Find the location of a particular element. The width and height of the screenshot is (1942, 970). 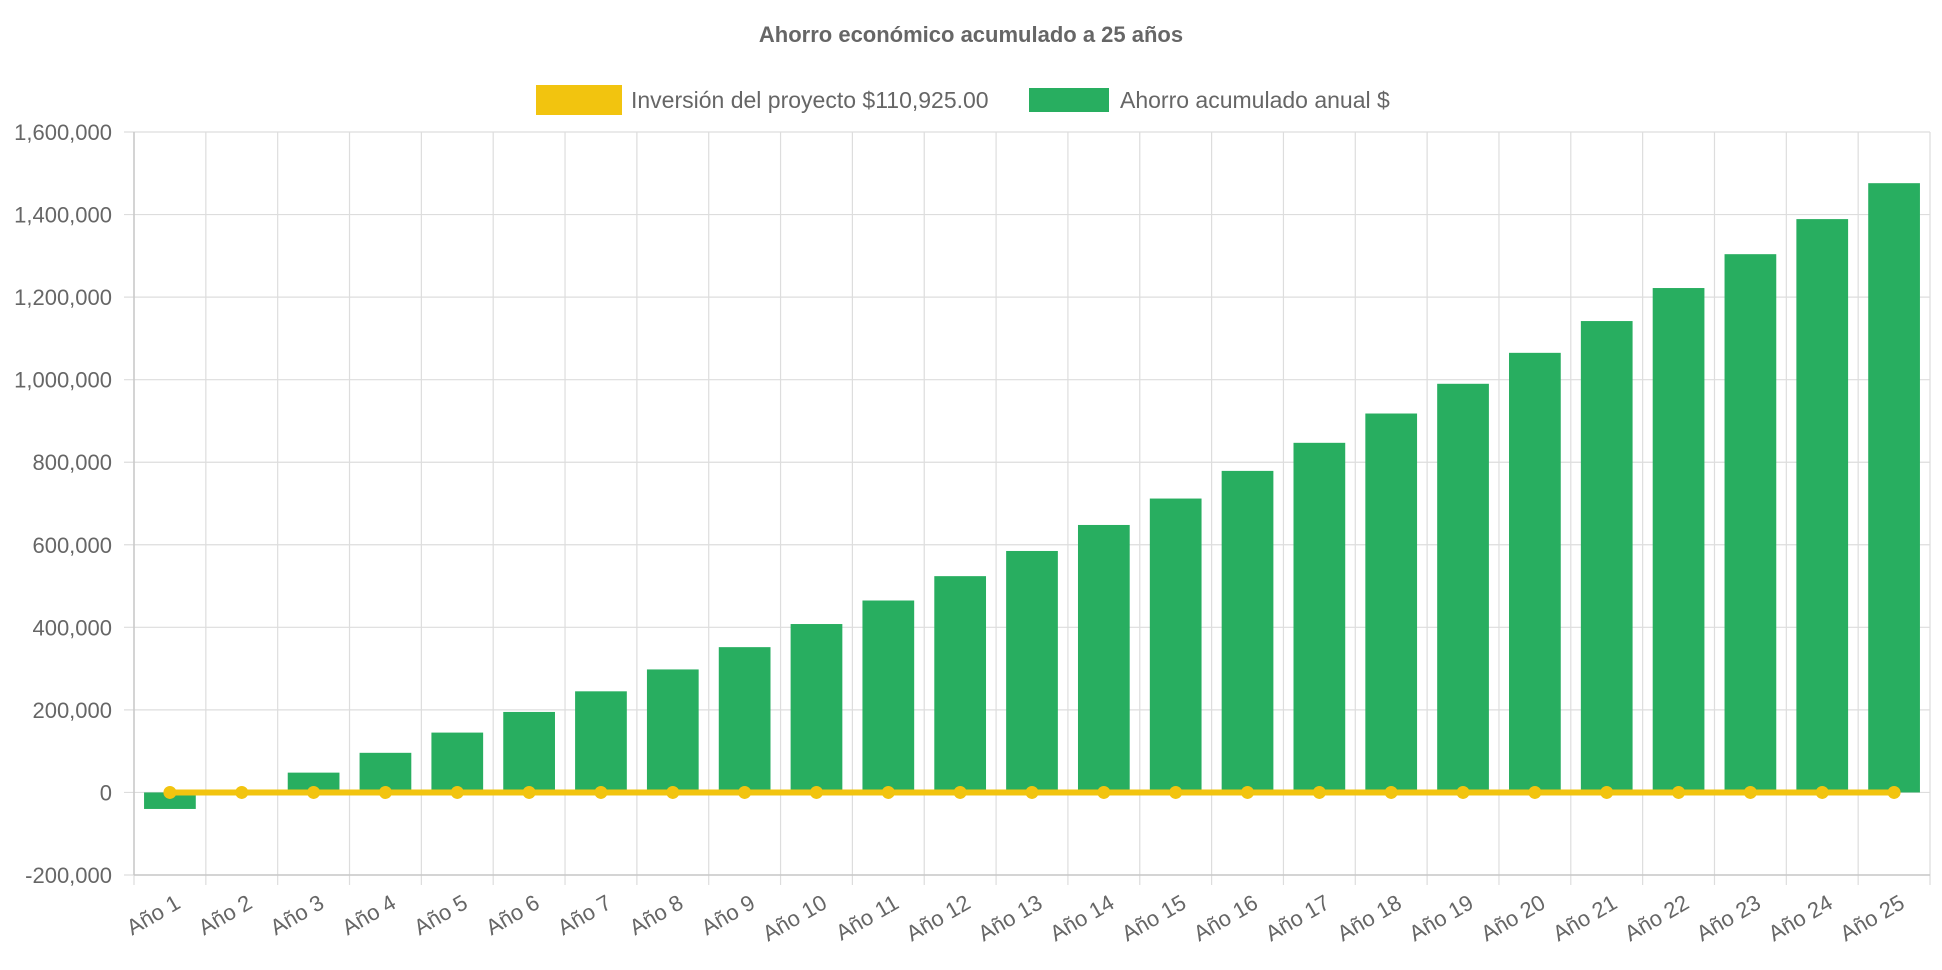

x-tick-label: Año 14 is located at coordinates (1081, 918).